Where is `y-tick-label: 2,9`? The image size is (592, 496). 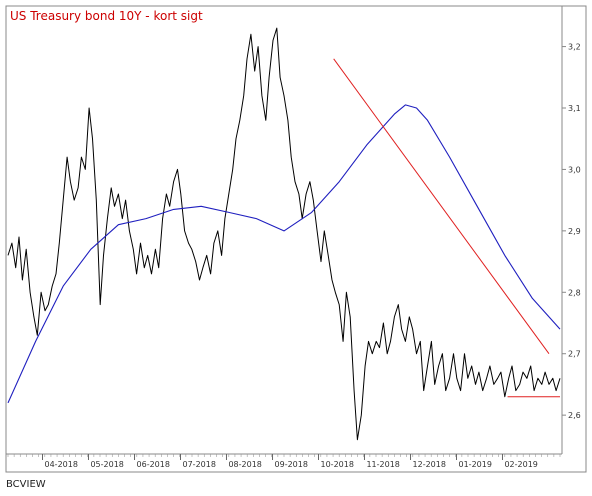
y-tick-label: 2,9 is located at coordinates (574, 231).